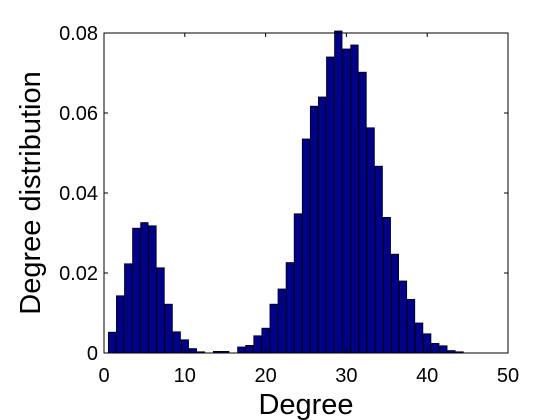 This screenshot has width=560, height=420. What do you see at coordinates (92, 354) in the screenshot?
I see `y-tick-label-0: 0` at bounding box center [92, 354].